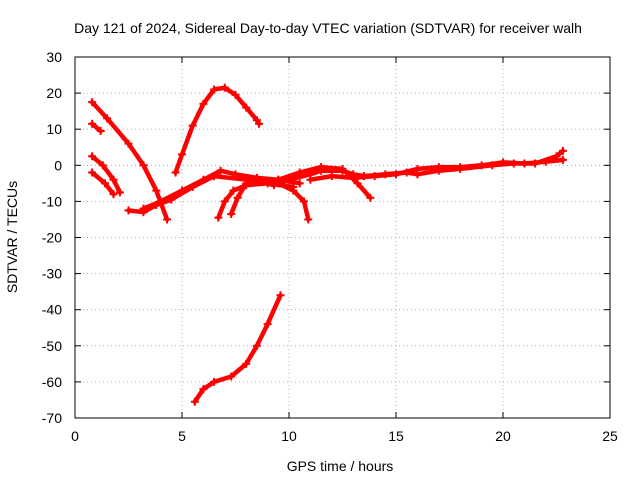 The height and width of the screenshot is (480, 640). Describe the element at coordinates (75, 436) in the screenshot. I see `x-tick-label: 0` at that location.